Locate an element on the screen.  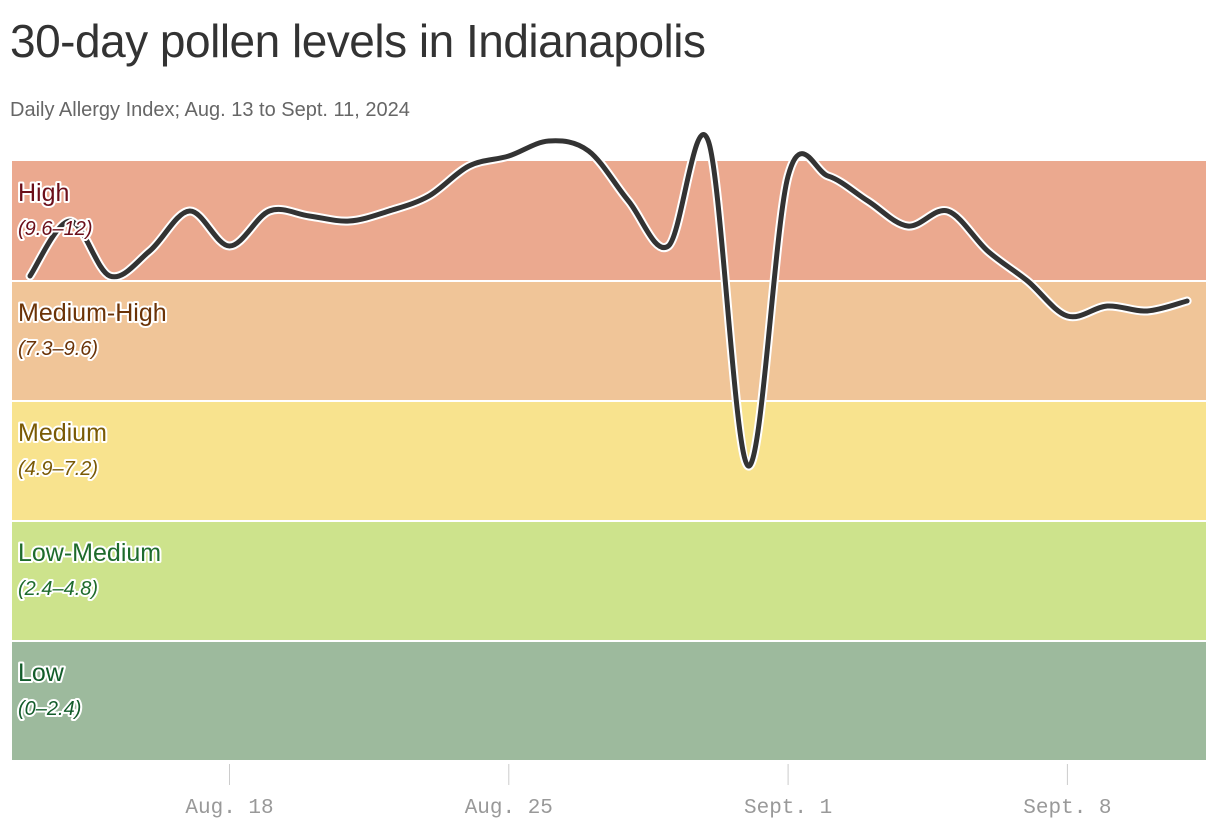
x-axis: Aug. 18 Aug. 25 Sept. 1 Sept. 8 is located at coordinates (648, 792).